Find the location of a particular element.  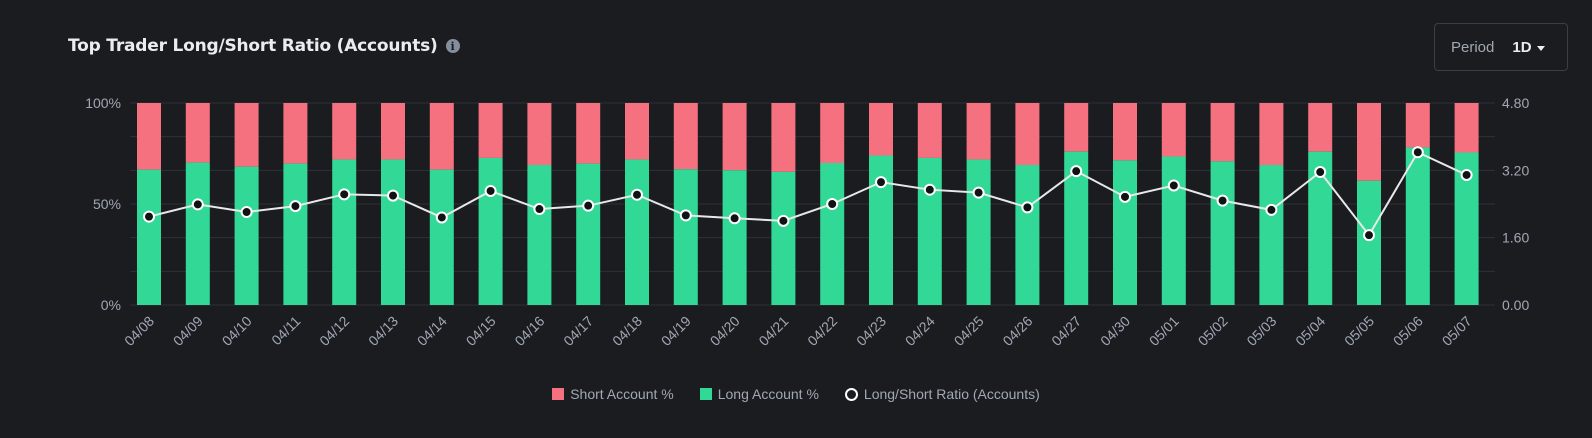

x-tick-label: 05/06 is located at coordinates (1408, 331).